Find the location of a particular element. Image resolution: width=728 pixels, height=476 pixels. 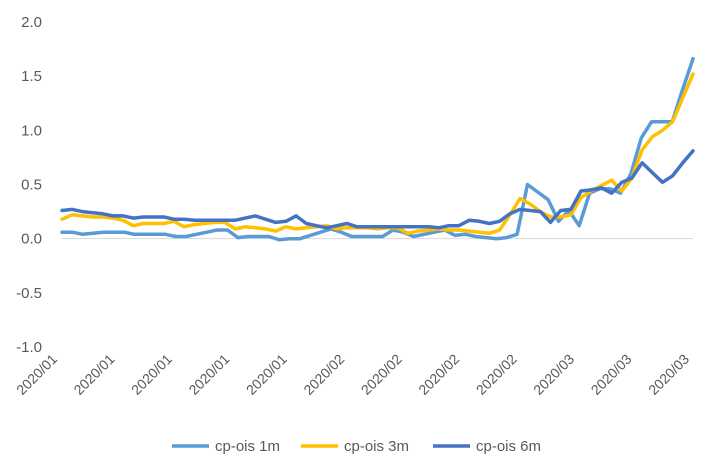

y-tick-label: 1.0 is located at coordinates (31, 130).